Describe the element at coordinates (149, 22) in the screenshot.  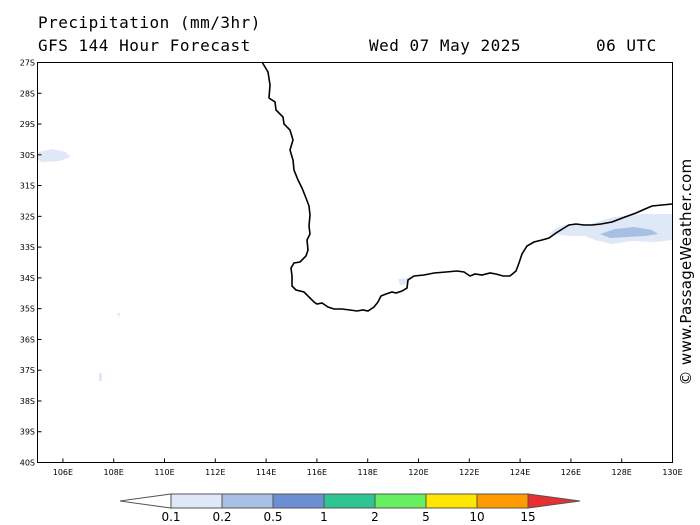
I see `chart-title: Precipitation (mm/3hr)` at that location.